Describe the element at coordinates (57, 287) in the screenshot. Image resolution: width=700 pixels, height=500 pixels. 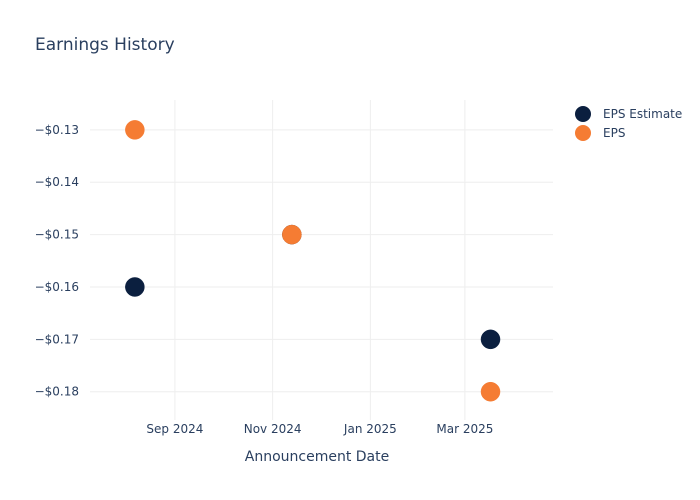
I see `y-tick-label: −$0.16` at that location.